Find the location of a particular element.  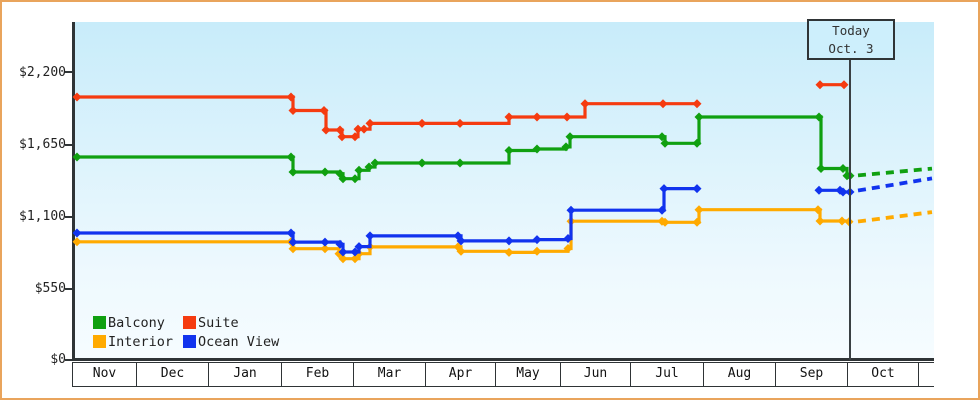

today-marker-line is located at coordinates (850, 209).